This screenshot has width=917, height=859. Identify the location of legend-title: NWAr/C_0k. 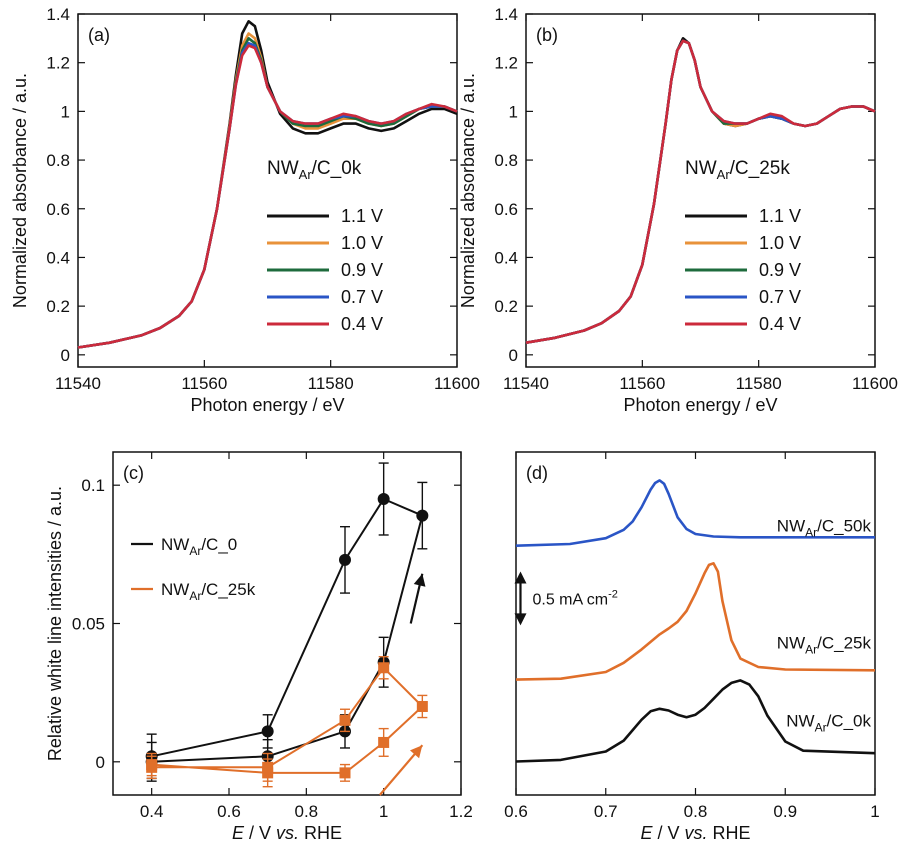
(314, 170).